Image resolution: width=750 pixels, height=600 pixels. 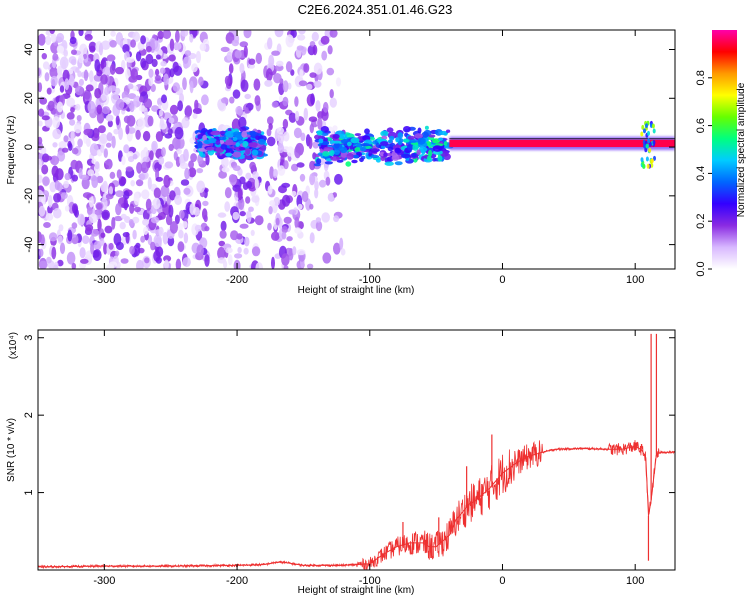 What do you see at coordinates (356, 590) in the screenshot?
I see `snr-x-label: Height of straight line (km)` at bounding box center [356, 590].